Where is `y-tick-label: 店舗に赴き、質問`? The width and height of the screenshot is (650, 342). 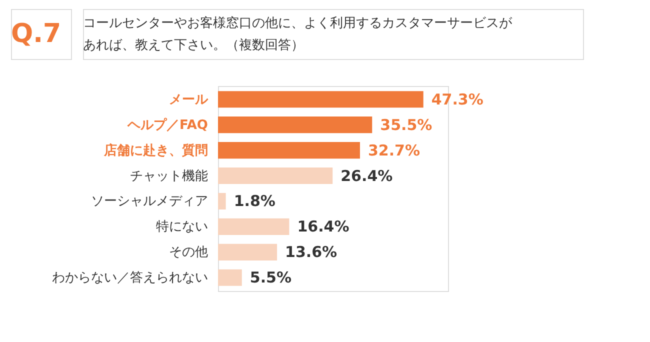
y-tick-label: 店舗に赴き、質問 is located at coordinates (155, 150).